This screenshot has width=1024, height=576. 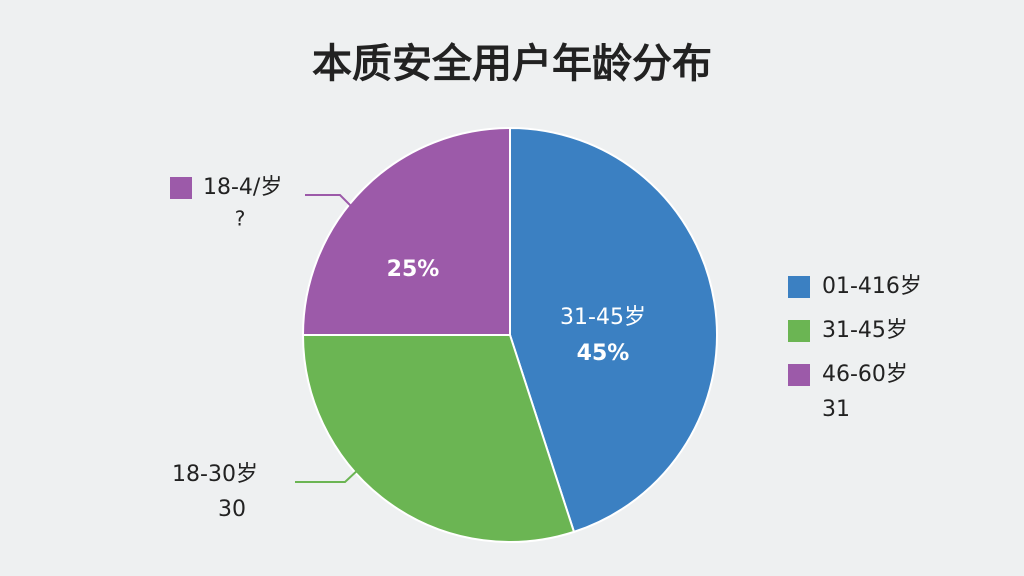 What do you see at coordinates (413, 269) in the screenshot?
I see `value-label: 25%` at bounding box center [413, 269].